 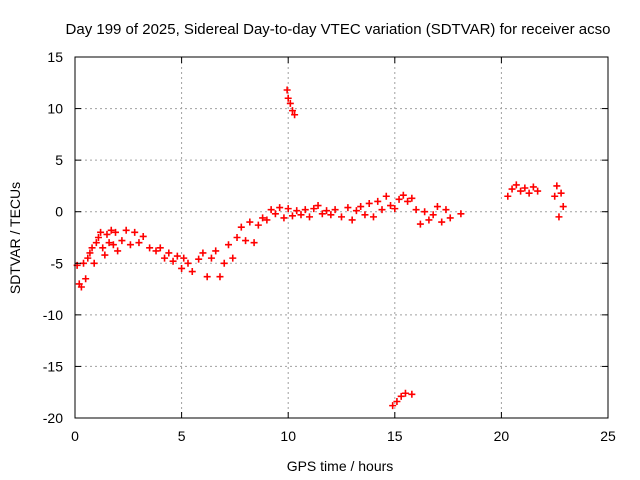 What do you see at coordinates (15, 238) in the screenshot?
I see `y-axis-label: SDTVAR / TECUs` at bounding box center [15, 238].